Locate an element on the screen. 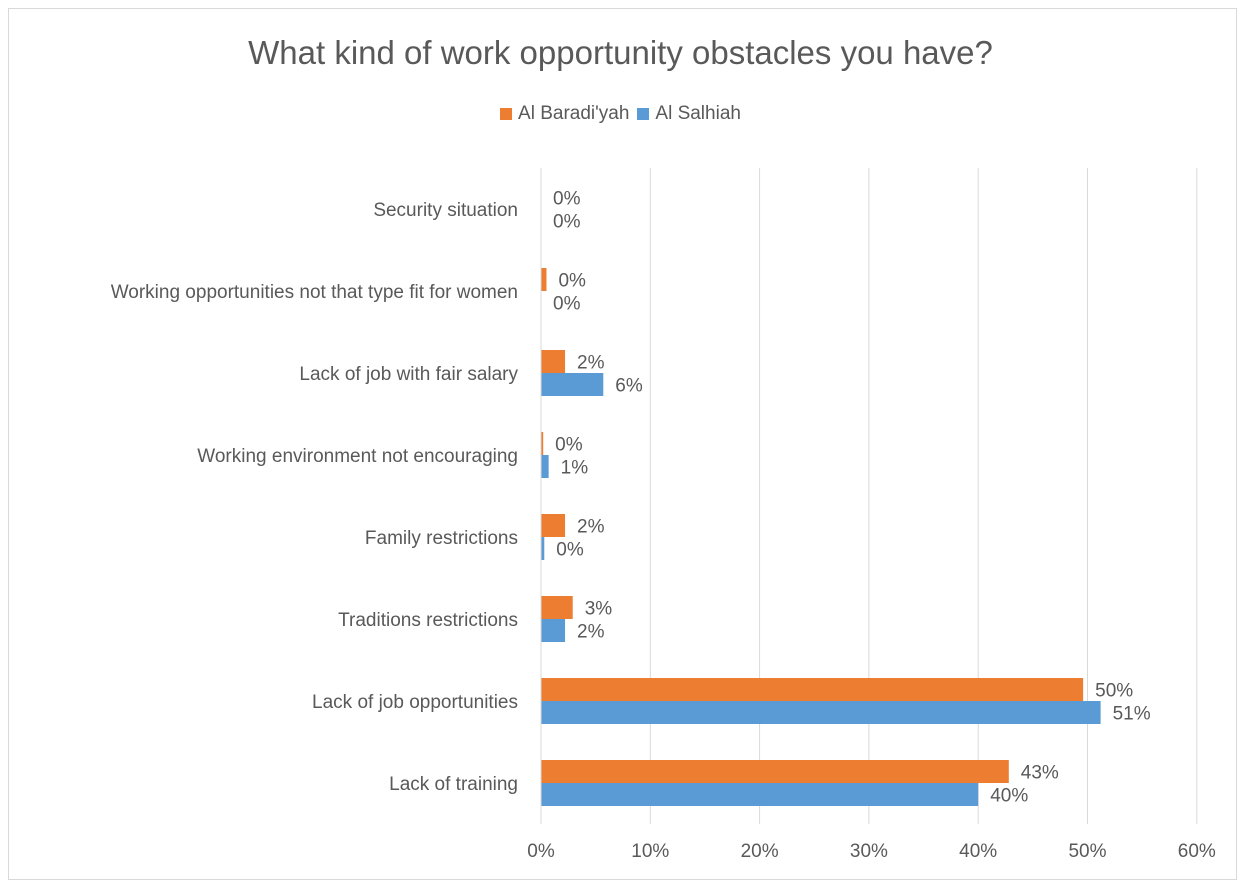 This screenshot has height=882, width=1241. legend-item-series-1: Al Baradi'yah is located at coordinates (564, 114).